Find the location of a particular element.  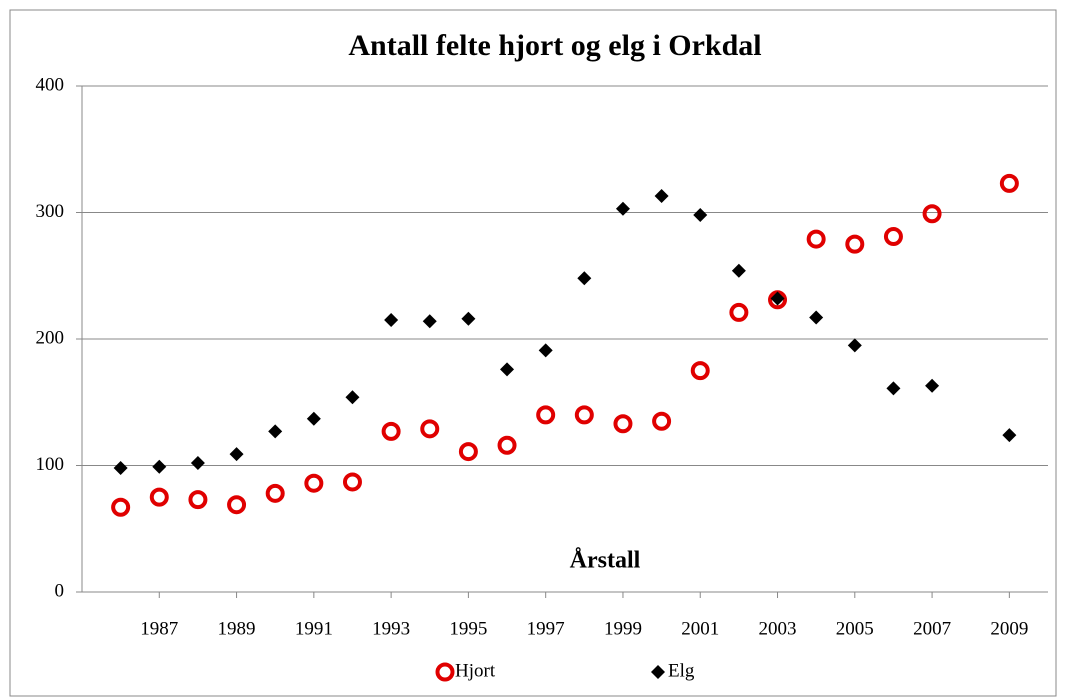

x-tick-label: 1991 is located at coordinates (314, 628).